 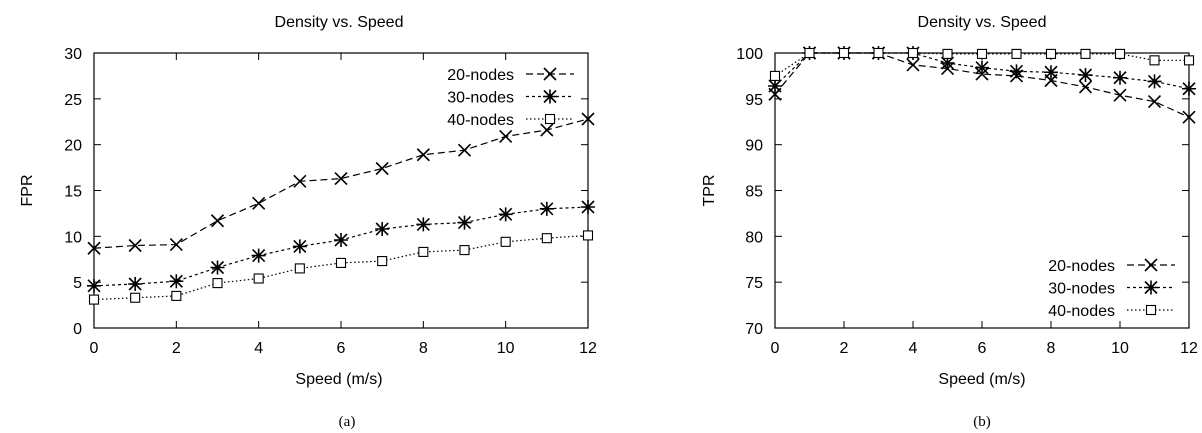 I want to click on figure-caption: (a), so click(x=347, y=422).